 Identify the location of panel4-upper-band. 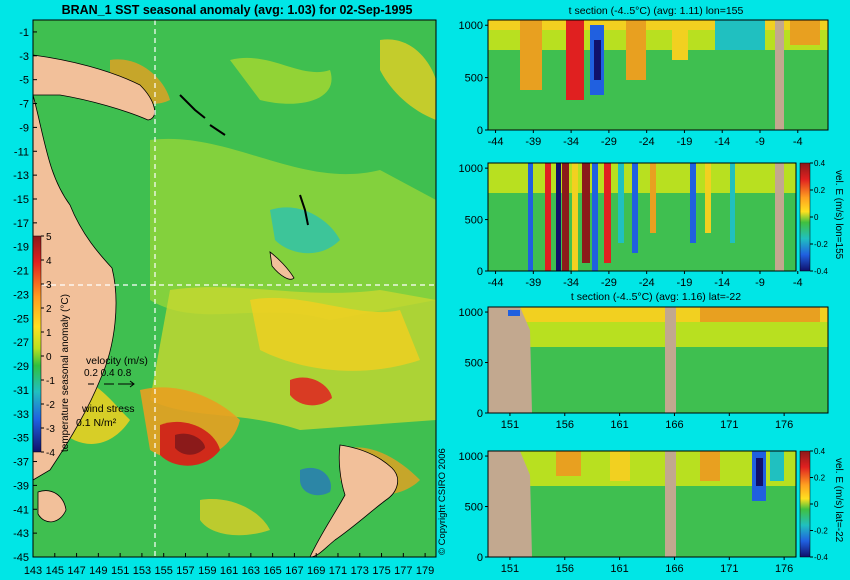
(642, 468).